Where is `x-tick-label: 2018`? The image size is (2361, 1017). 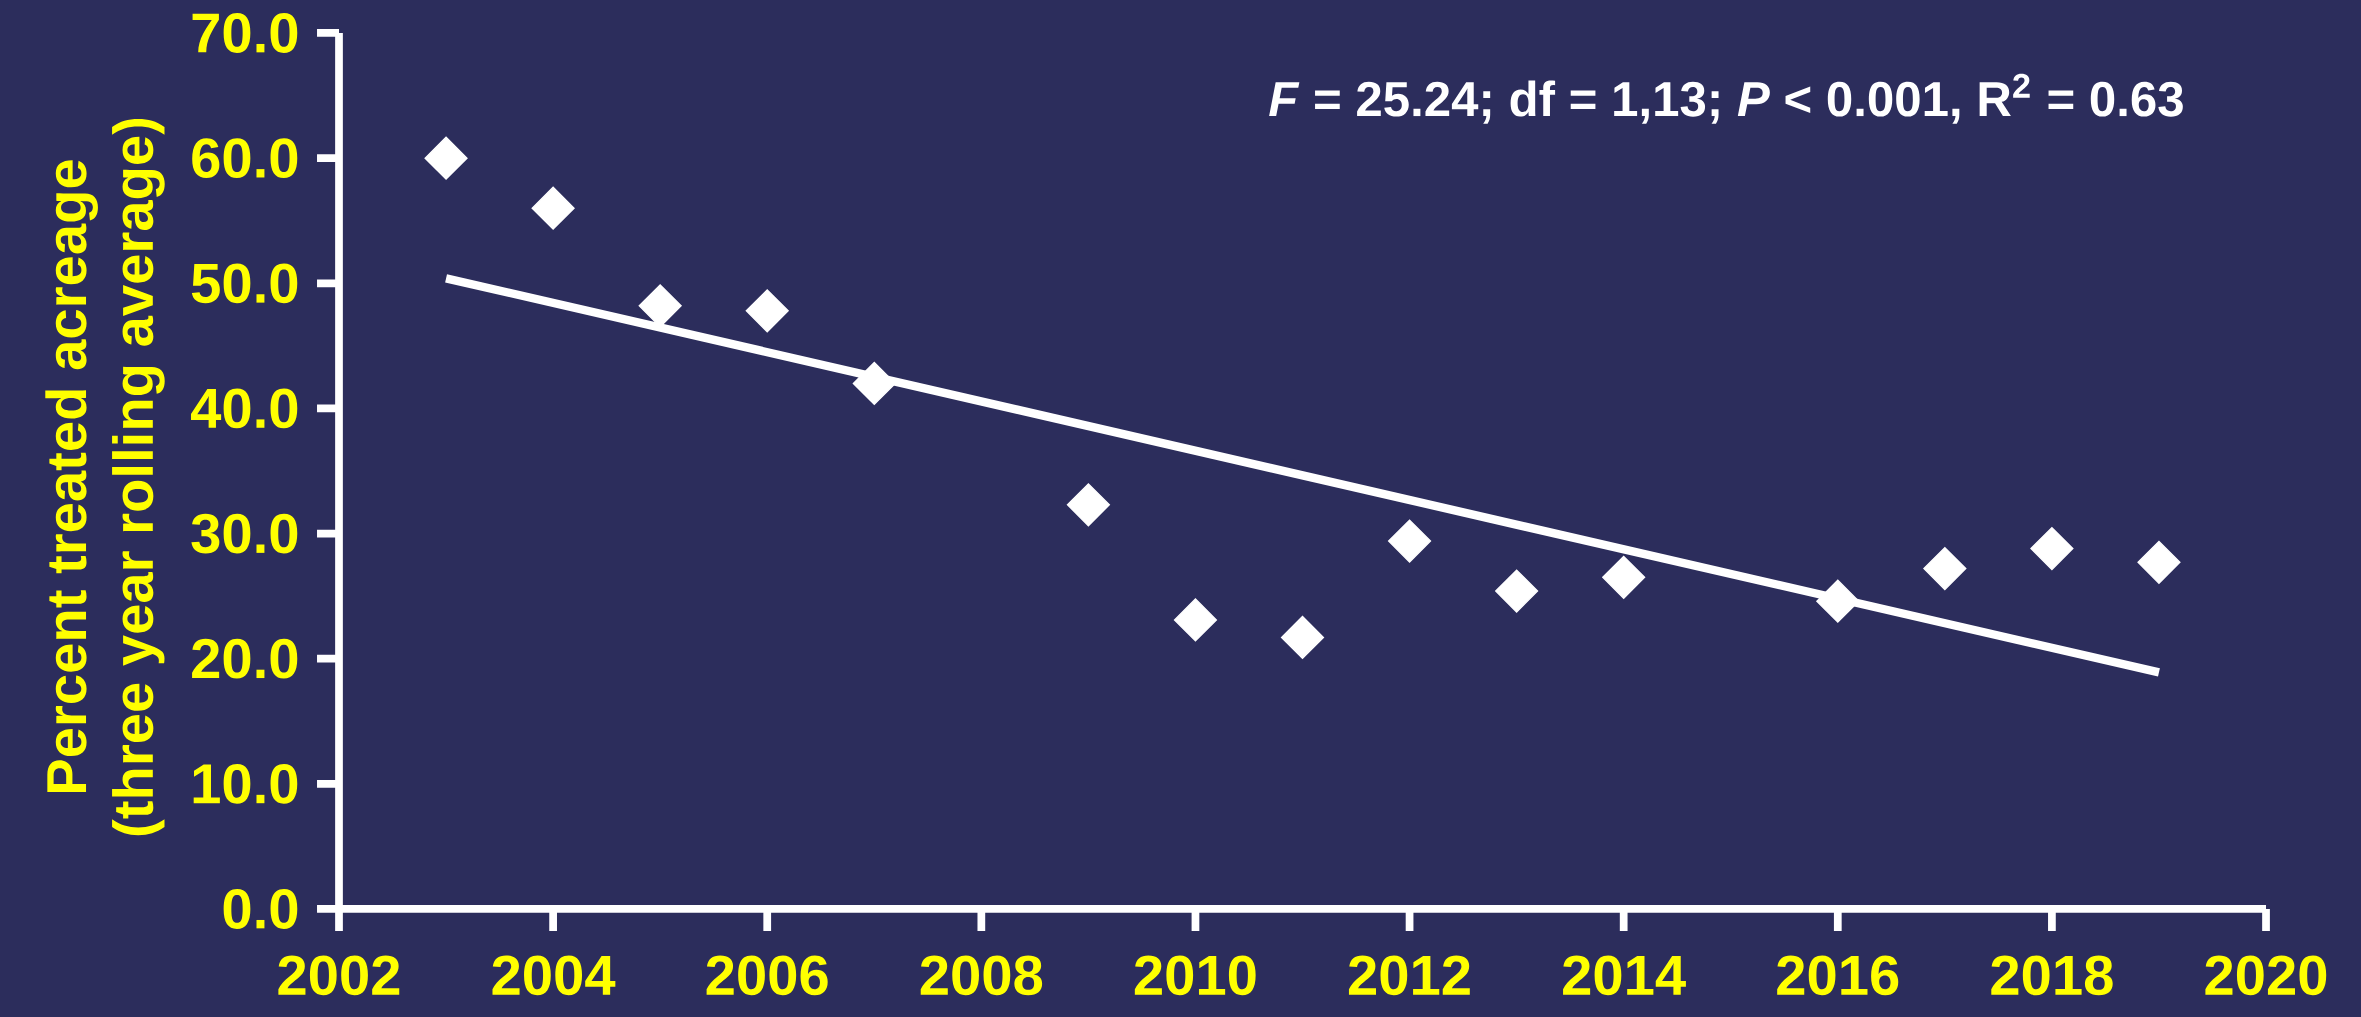 x-tick-label: 2018 is located at coordinates (2052, 975).